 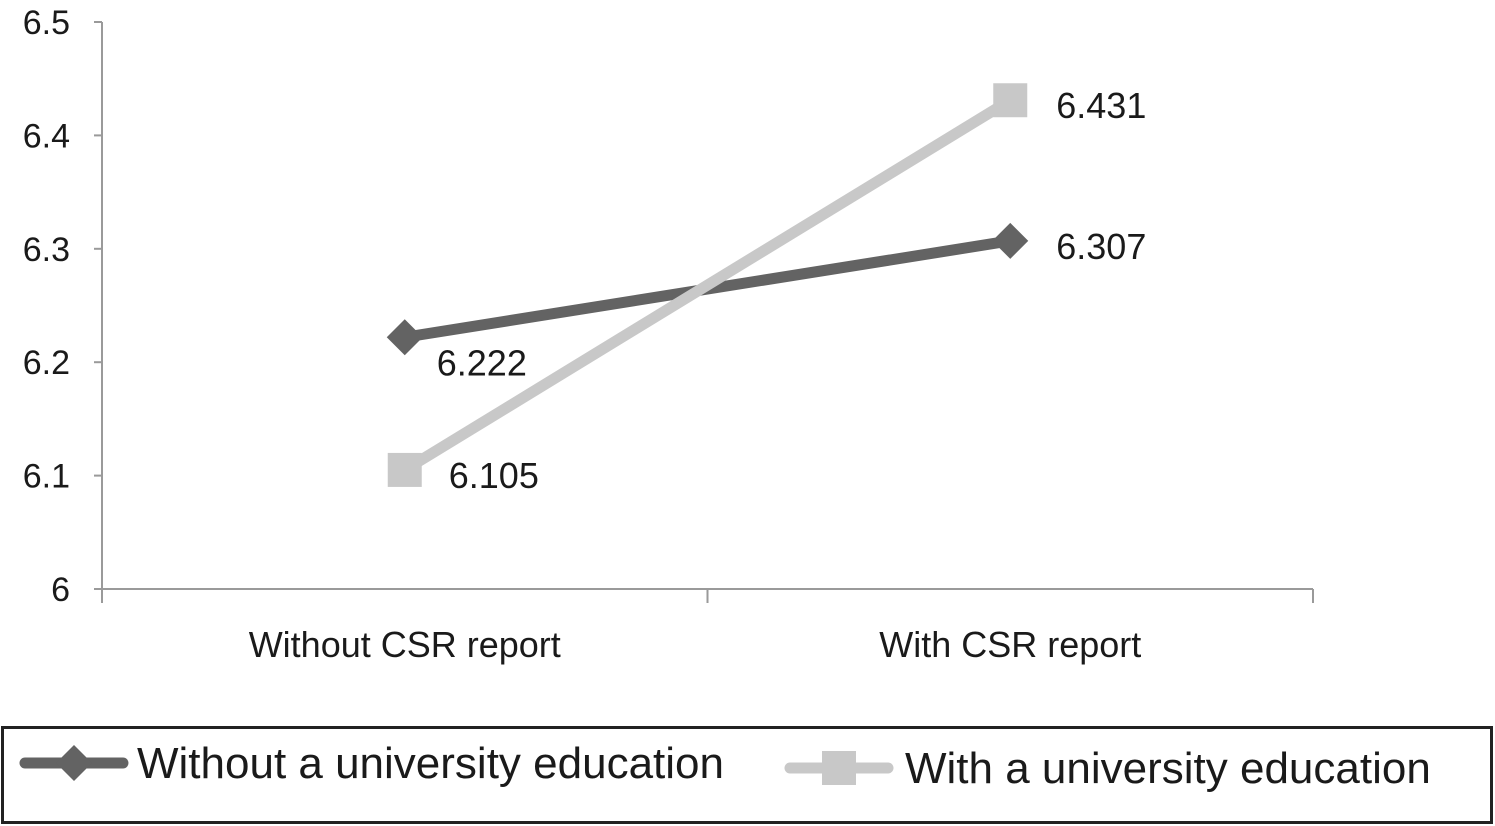 What do you see at coordinates (46, 363) in the screenshot?
I see `y-tick-label: 6.2` at bounding box center [46, 363].